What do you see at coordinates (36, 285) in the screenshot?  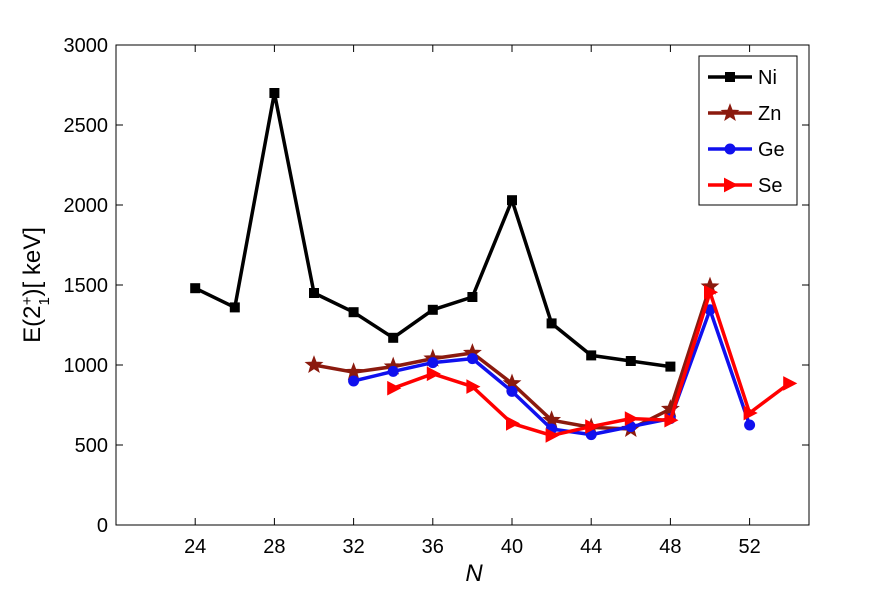 I see `y-axis-label: E(21+)[ keV]` at bounding box center [36, 285].